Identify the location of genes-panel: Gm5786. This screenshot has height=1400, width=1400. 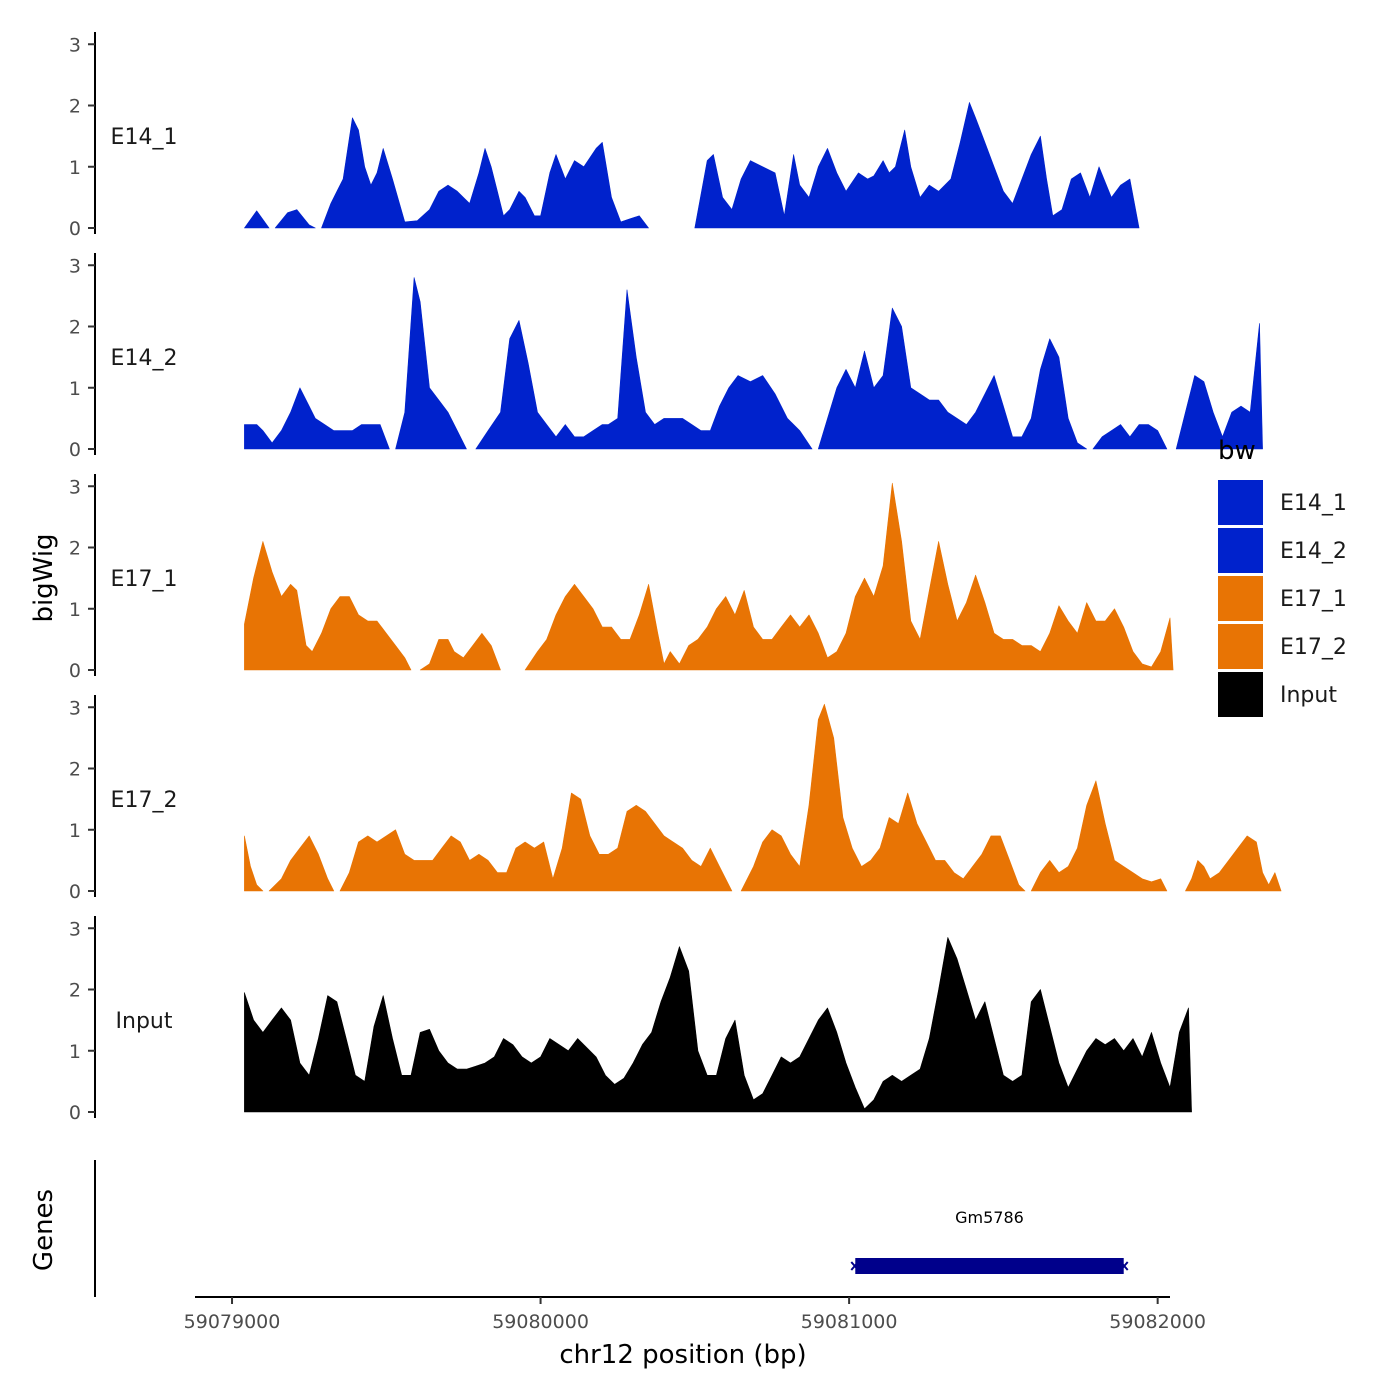
(611, 1228).